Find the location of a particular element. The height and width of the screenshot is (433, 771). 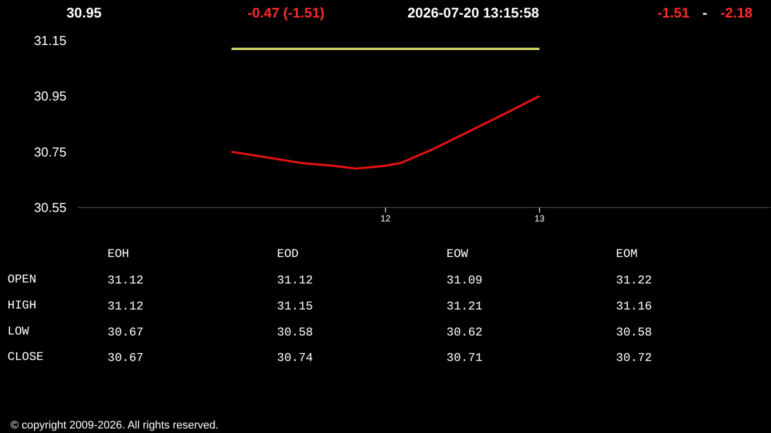

category-label: EOH is located at coordinates (119, 253).